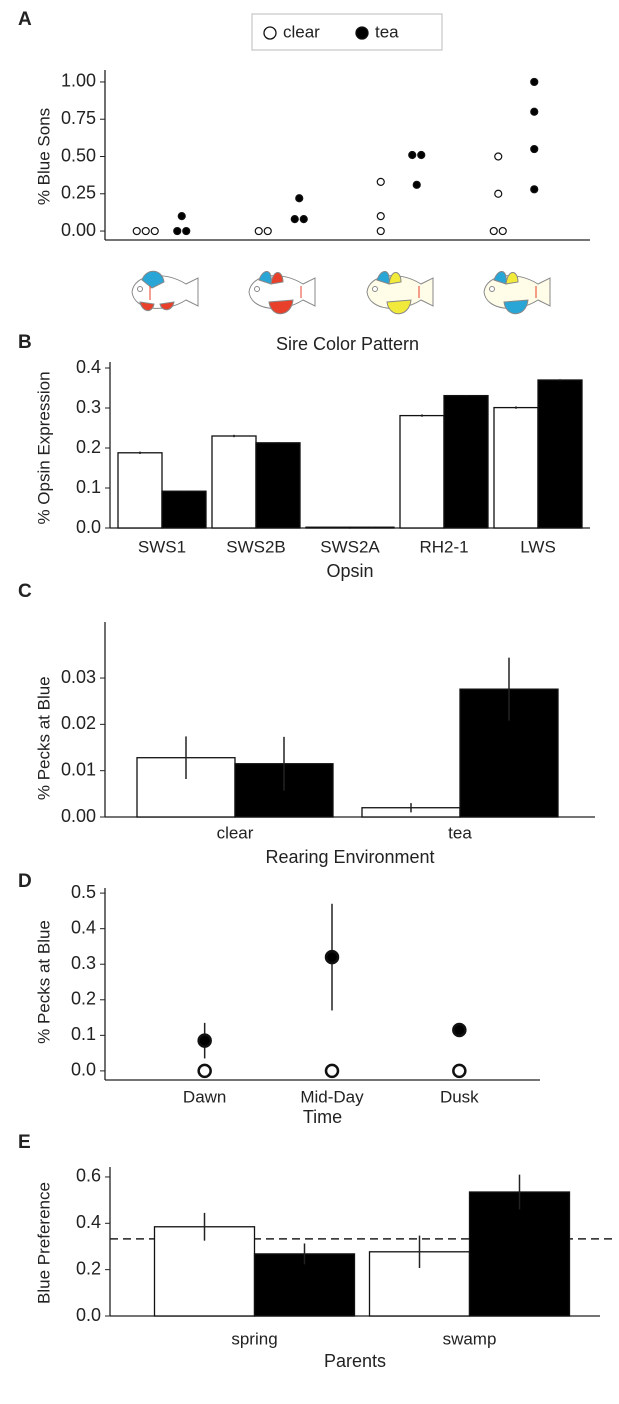 This screenshot has width=619, height=1404. I want to click on x-tick-label: clear, so click(235, 832).